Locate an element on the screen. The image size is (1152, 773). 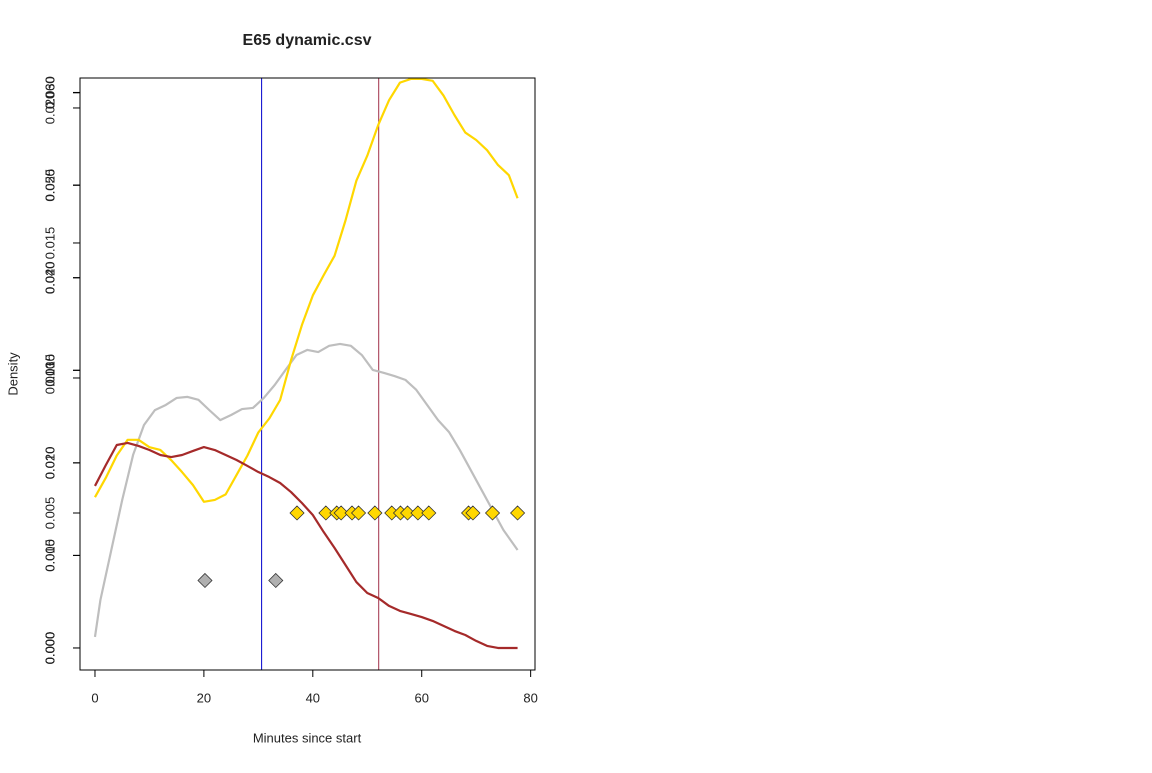
x-tick-label: 20 is located at coordinates (204, 697).